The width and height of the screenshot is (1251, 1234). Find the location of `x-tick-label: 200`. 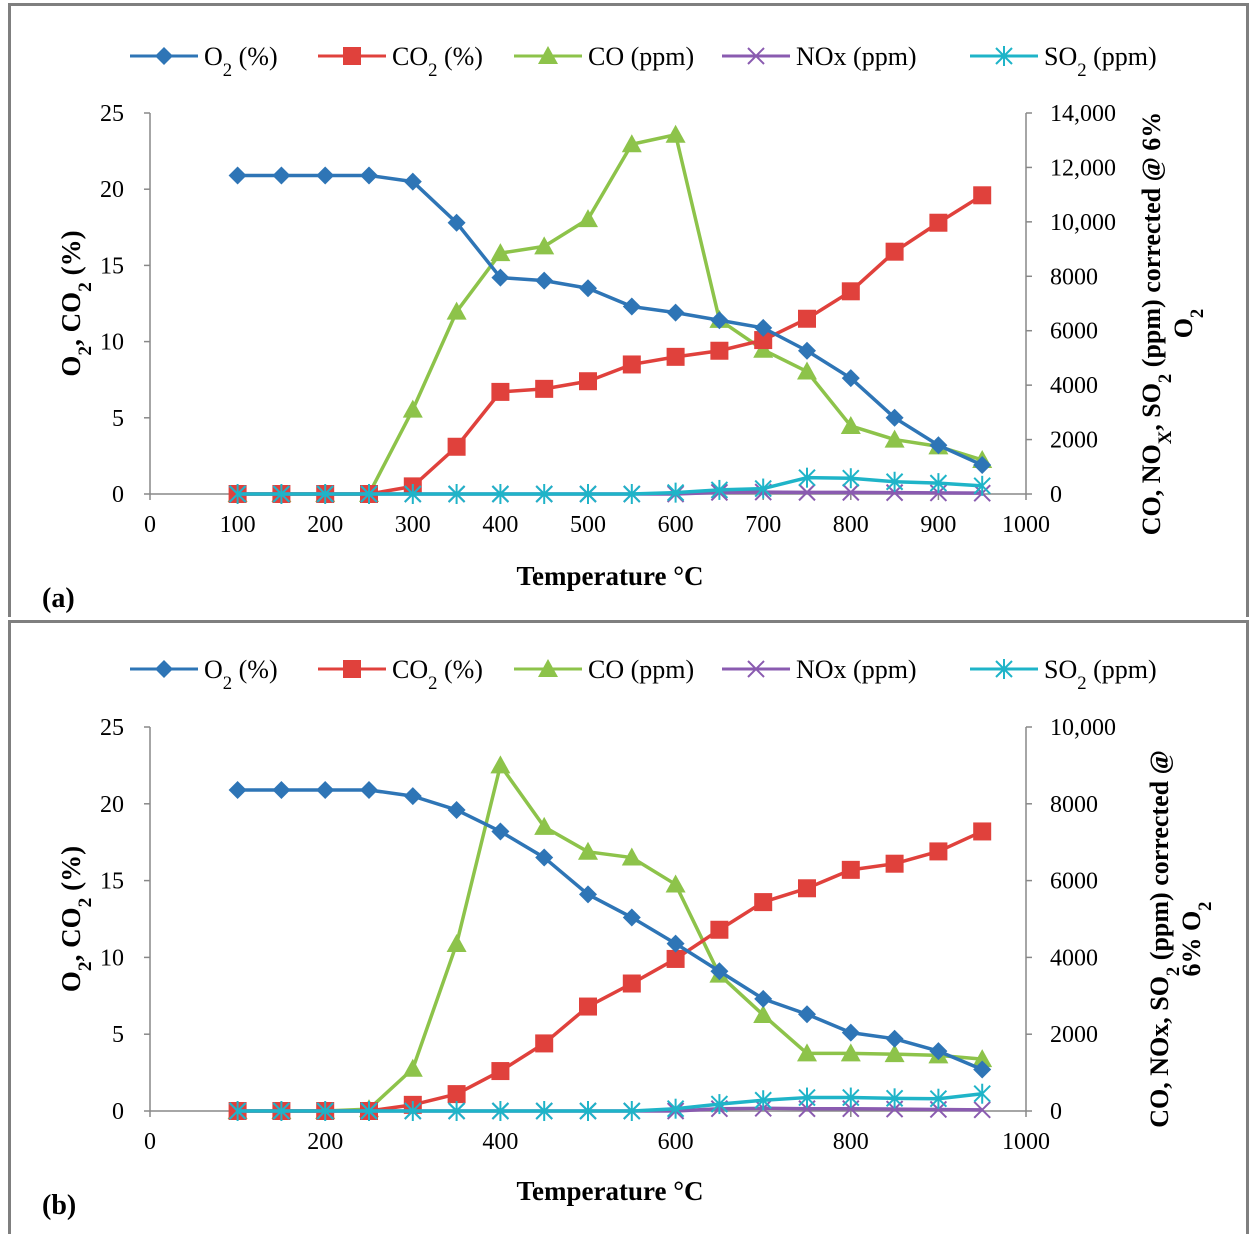

x-tick-label: 200 is located at coordinates (325, 1142).